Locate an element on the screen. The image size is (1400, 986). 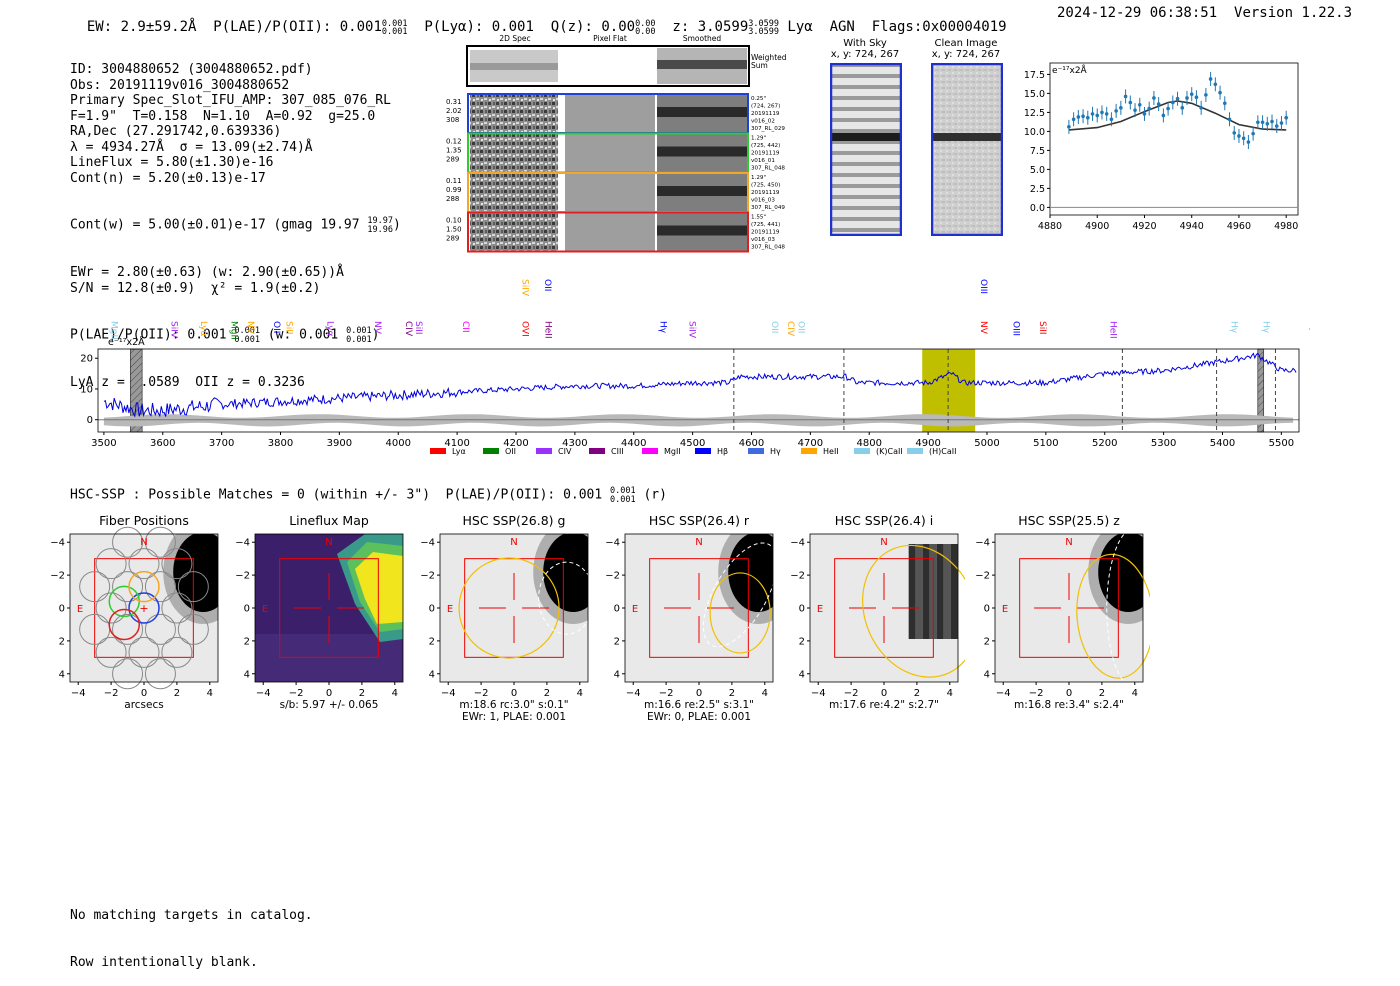
cutout-row-meta: 307_RL_048 is located at coordinates (768, 248).